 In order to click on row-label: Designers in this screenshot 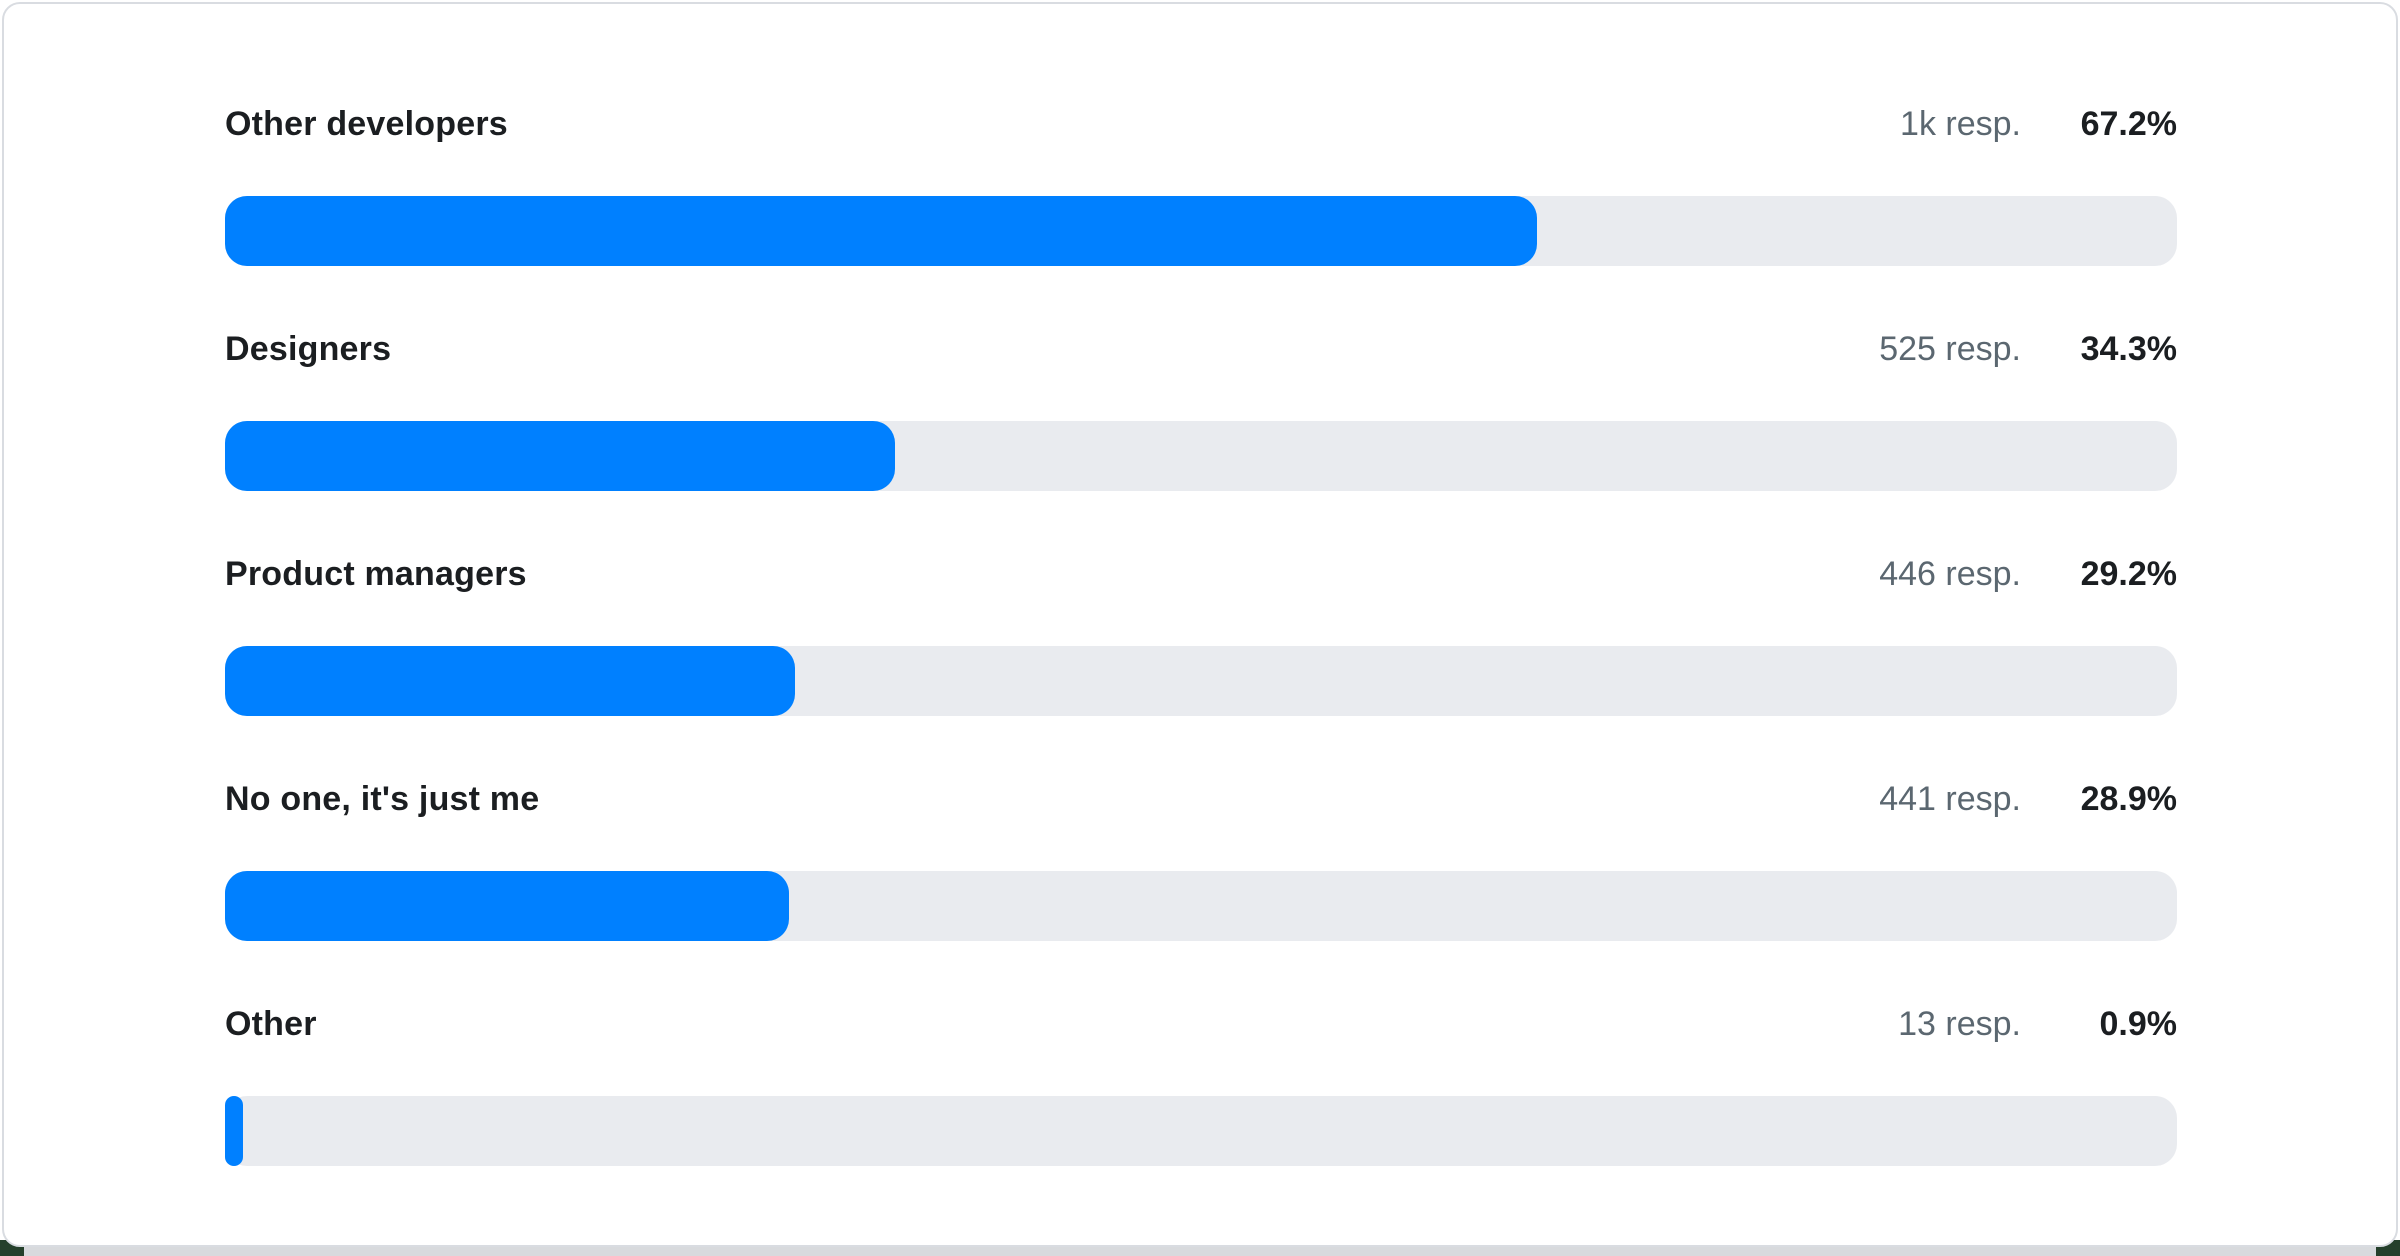, I will do `click(308, 349)`.